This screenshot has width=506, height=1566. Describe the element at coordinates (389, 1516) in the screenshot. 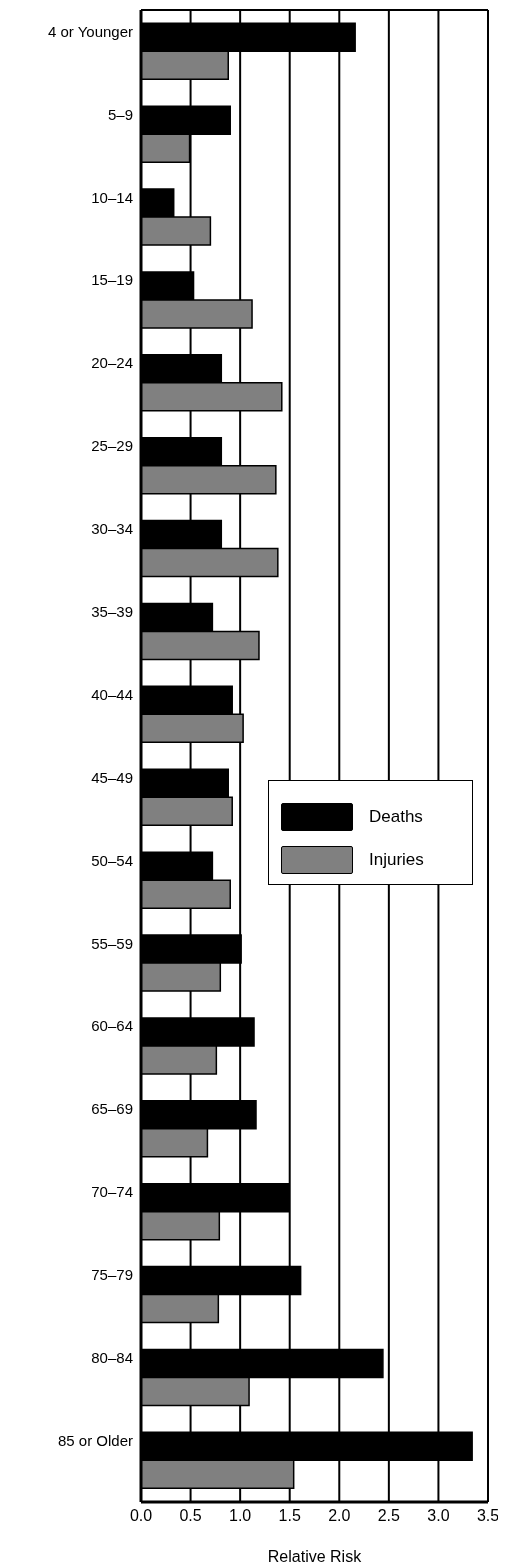

I see `x-tick-label: 2.5` at that location.